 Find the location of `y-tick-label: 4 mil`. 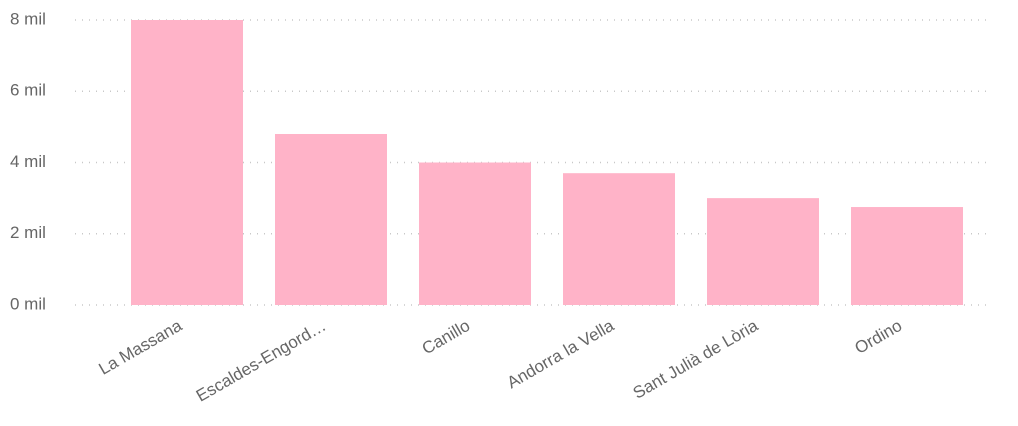

y-tick-label: 4 mil is located at coordinates (28, 161).